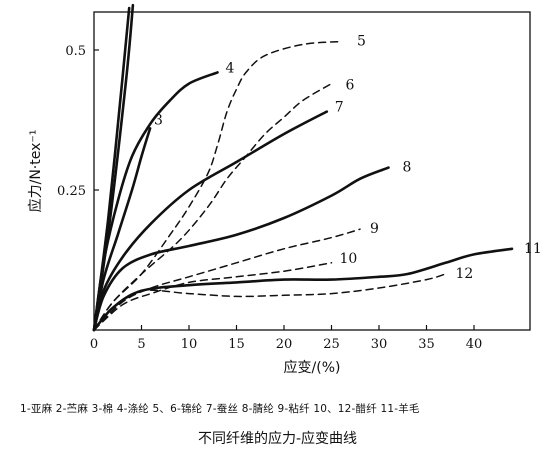  Describe the element at coordinates (230, 68) in the screenshot. I see `series-label-4: 4` at that location.